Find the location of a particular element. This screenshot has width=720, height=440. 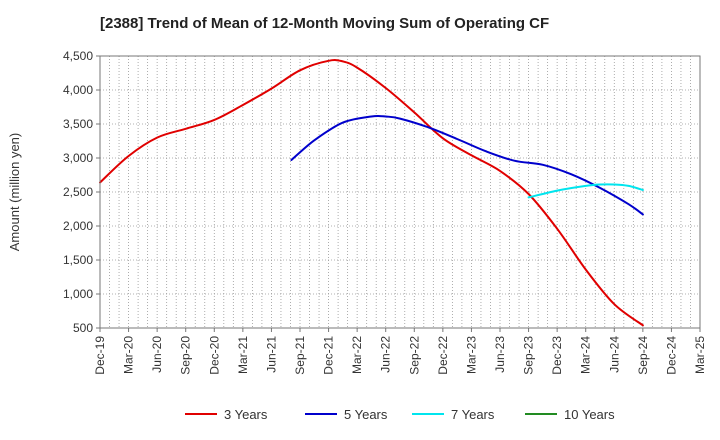

x-tick-label: Dec-23 is located at coordinates (557, 355).